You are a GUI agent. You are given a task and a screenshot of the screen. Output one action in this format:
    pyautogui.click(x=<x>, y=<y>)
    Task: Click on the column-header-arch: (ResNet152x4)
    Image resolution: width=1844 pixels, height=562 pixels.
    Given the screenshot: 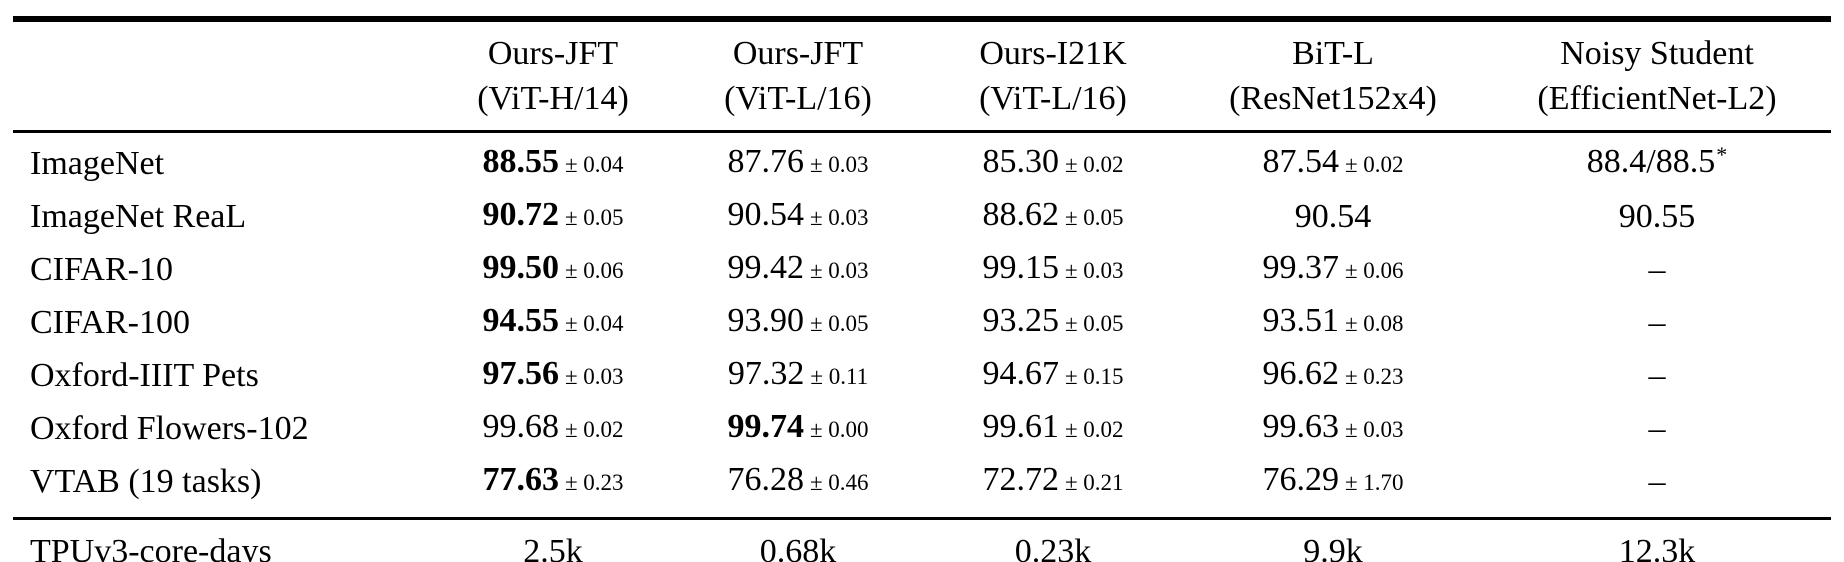 What is the action you would take?
    pyautogui.click(x=1333, y=98)
    